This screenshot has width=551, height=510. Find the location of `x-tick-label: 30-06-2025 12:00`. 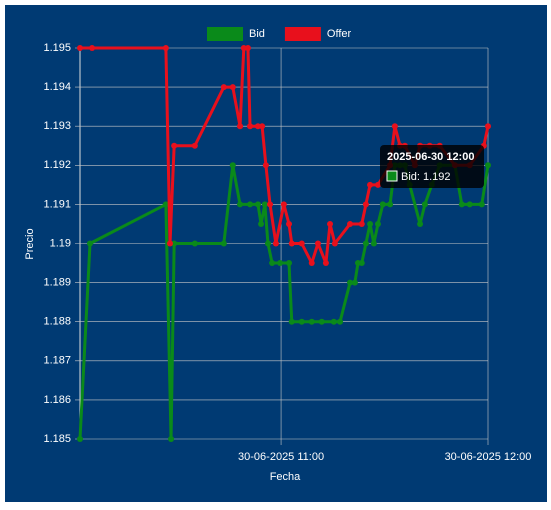

x-tick-label: 30-06-2025 12:00 is located at coordinates (488, 457).